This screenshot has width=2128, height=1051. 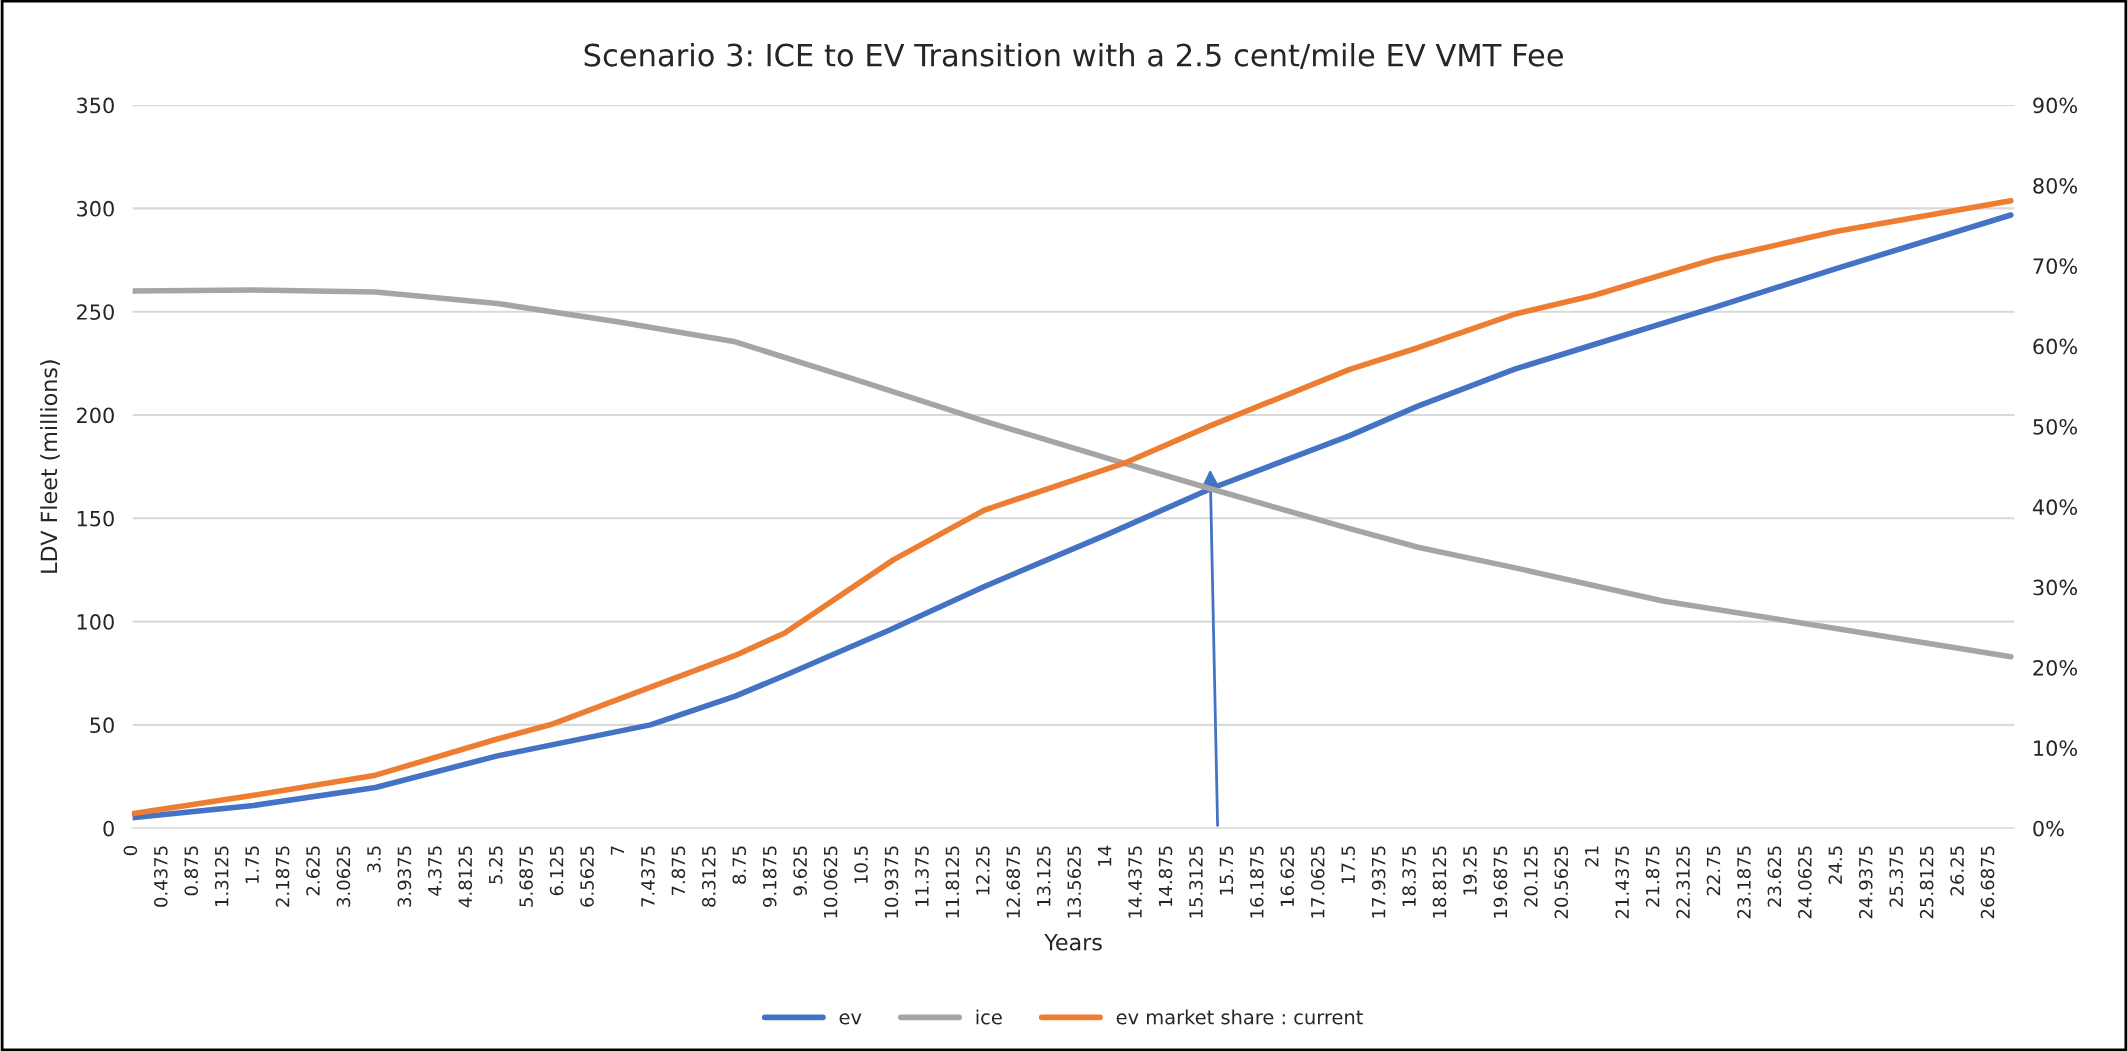 What do you see at coordinates (282, 876) in the screenshot?
I see `x-tick-label: 2.1875` at bounding box center [282, 876].